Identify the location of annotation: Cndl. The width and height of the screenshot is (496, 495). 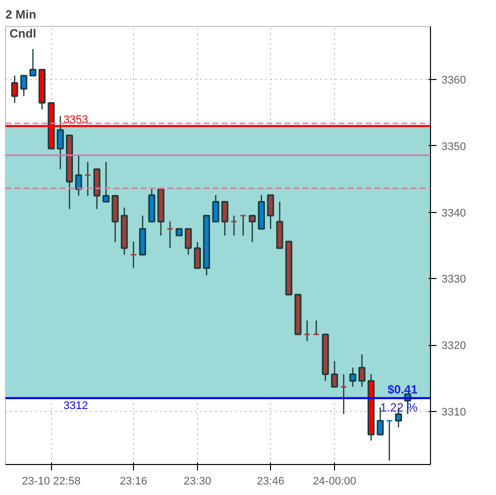
(23, 33).